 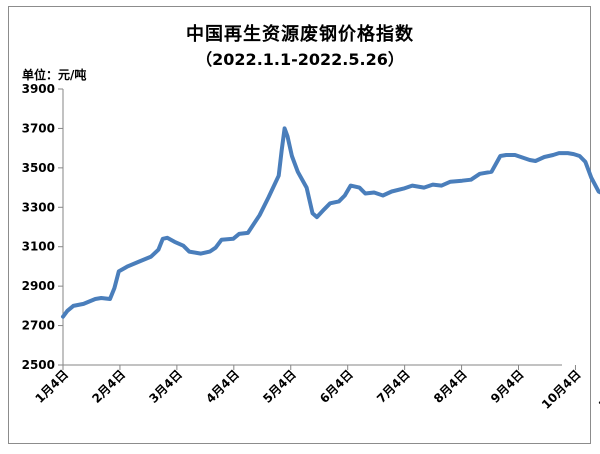 What do you see at coordinates (54, 75) in the screenshot?
I see `unit-label: 单位：元/吨` at bounding box center [54, 75].